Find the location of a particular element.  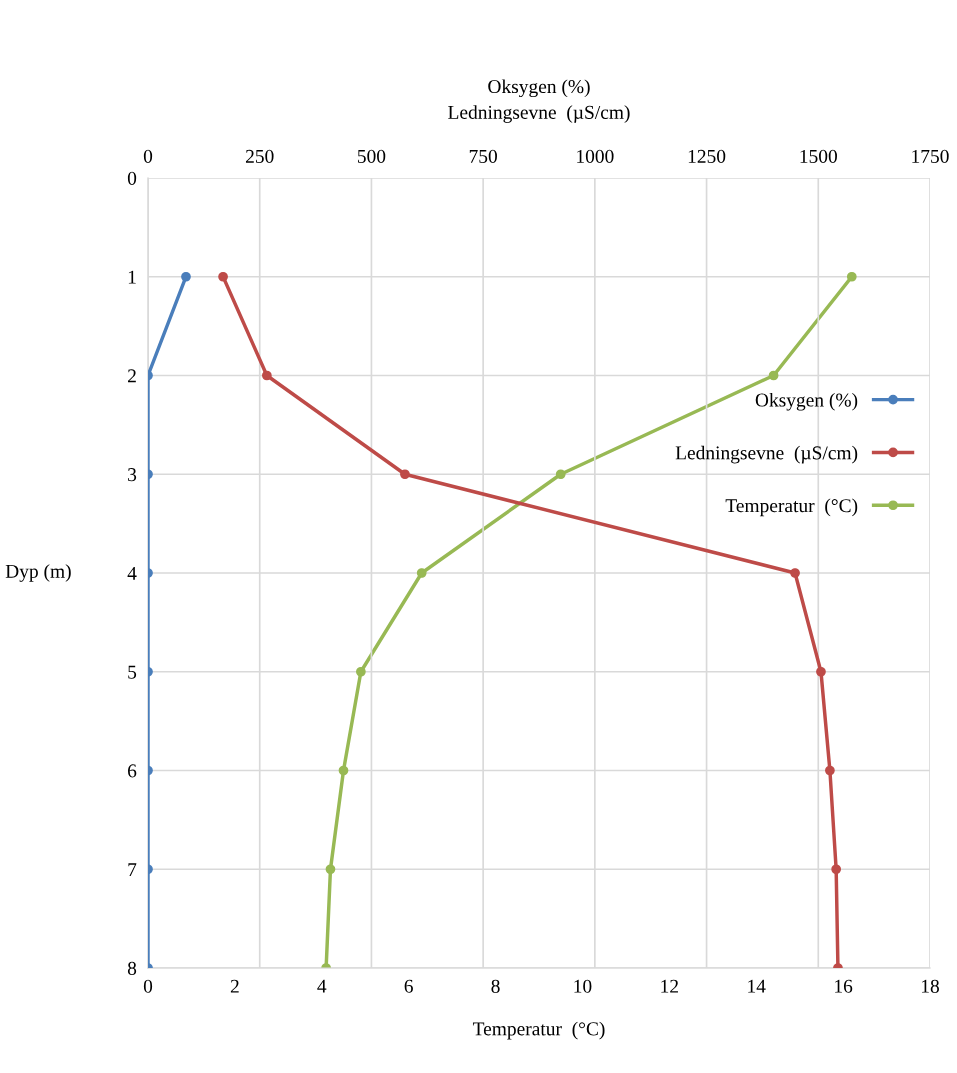

x-tick-label: 16 is located at coordinates (844, 986).